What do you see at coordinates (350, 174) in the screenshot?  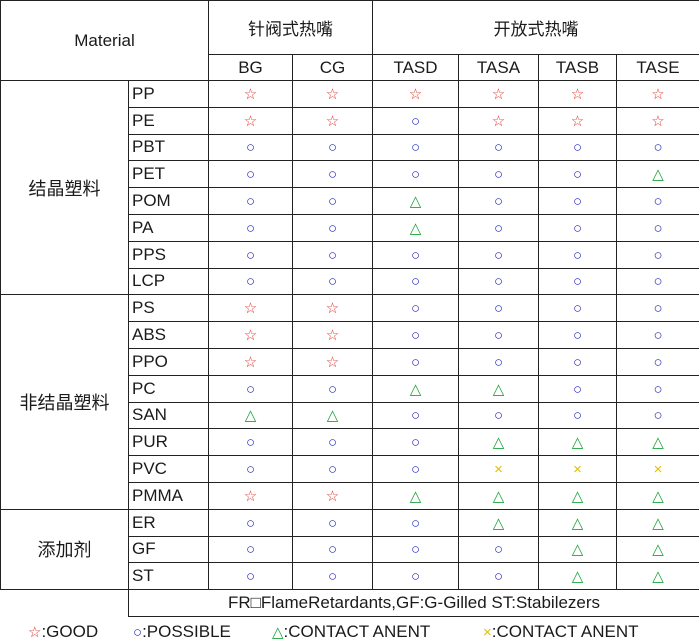 I see `table-row: PET ○ ○ ○ ○ ○ △` at bounding box center [350, 174].